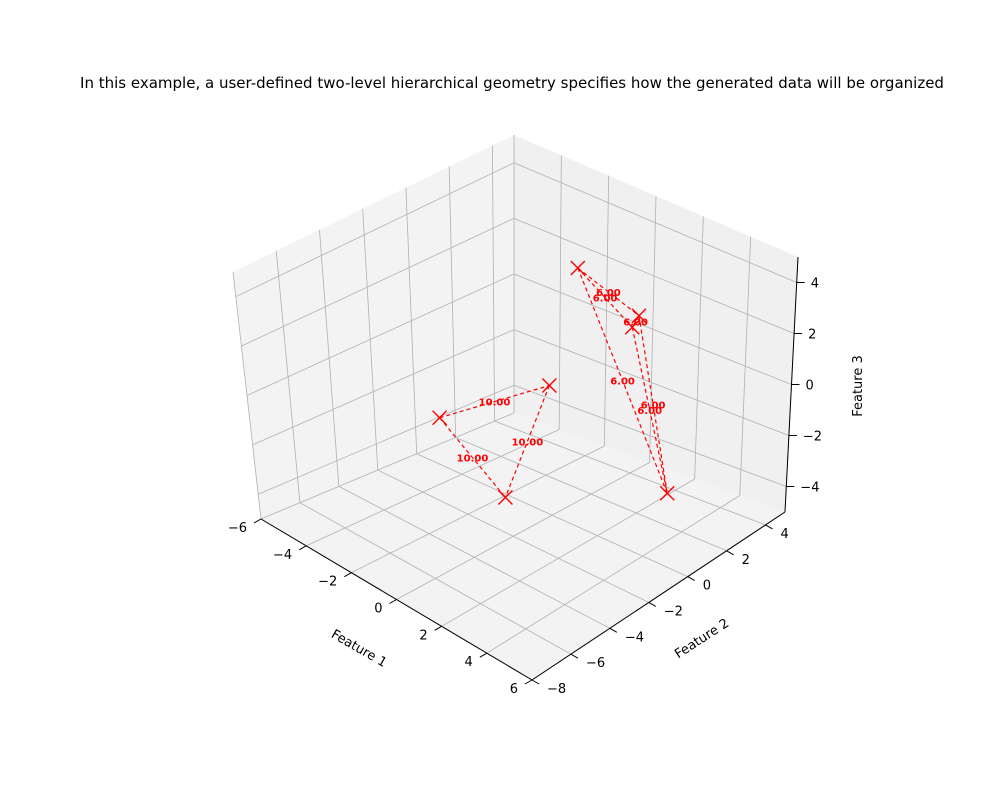  What do you see at coordinates (702, 639) in the screenshot?
I see `y-axis-label: Feature 2` at bounding box center [702, 639].